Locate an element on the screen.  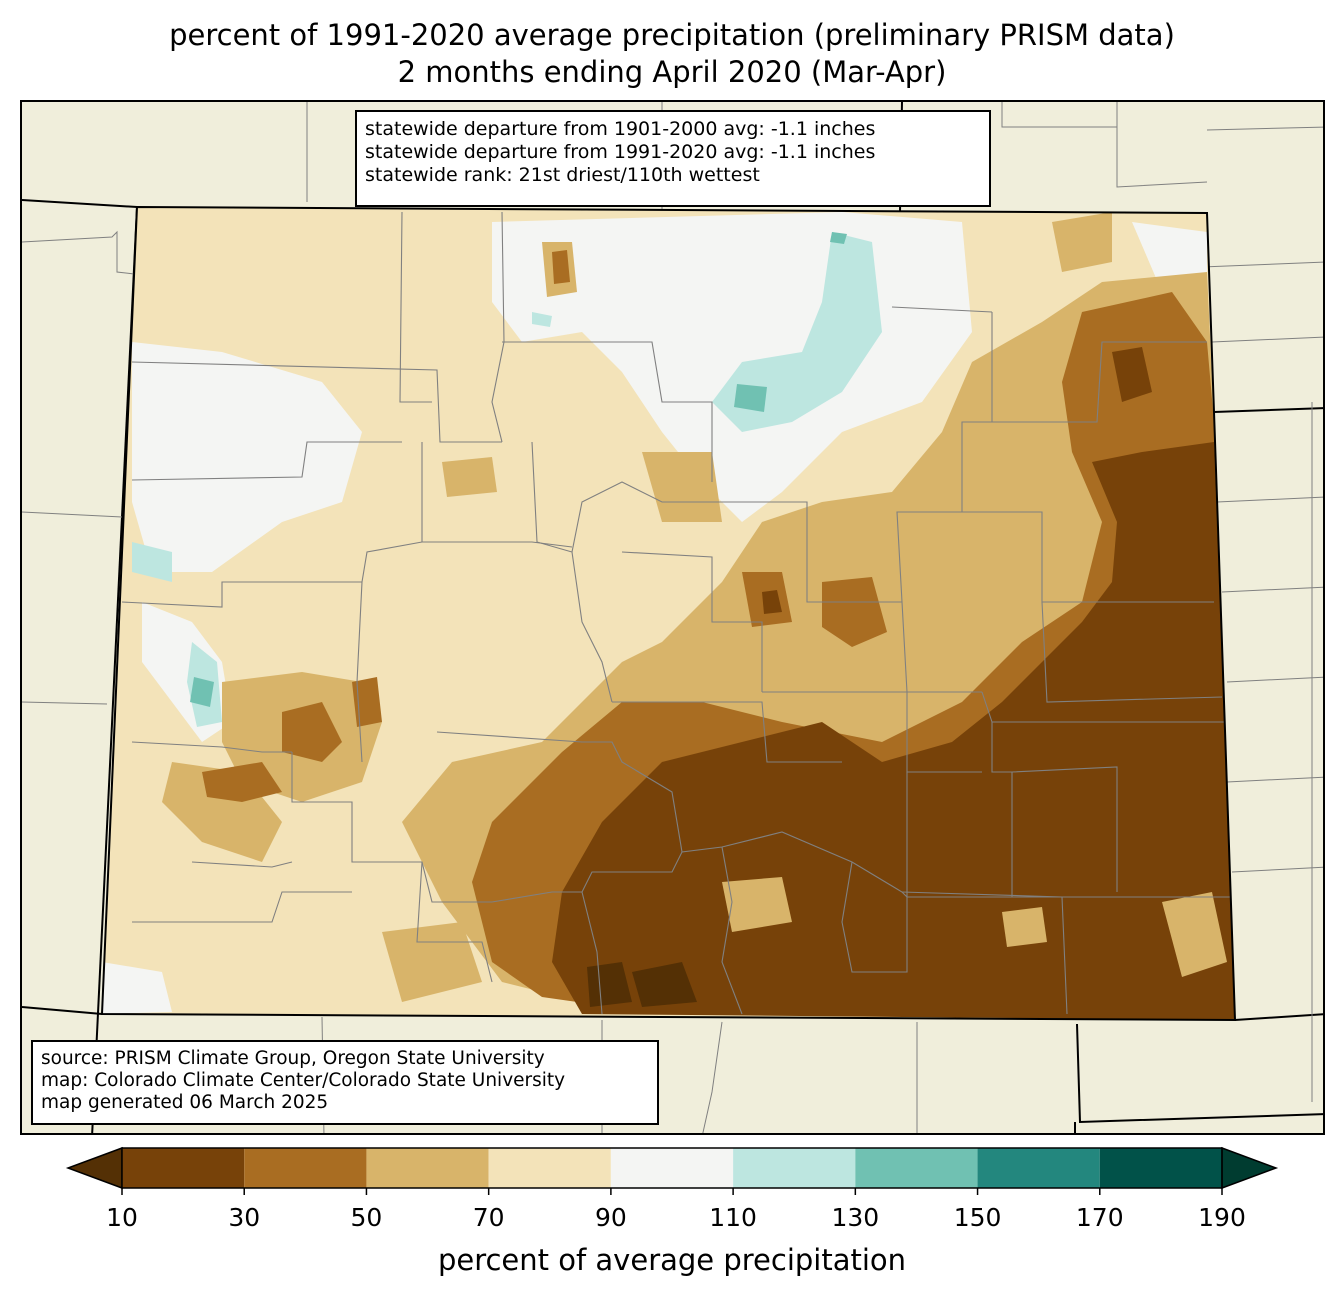
colorbar-tick-label: 170 is located at coordinates (1099, 1217).